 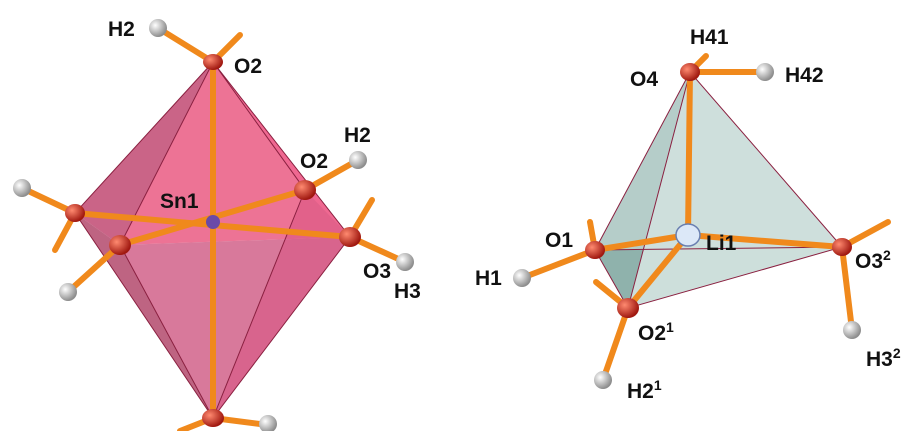 What do you see at coordinates (709, 37) in the screenshot?
I see `atom-label: H41` at bounding box center [709, 37].